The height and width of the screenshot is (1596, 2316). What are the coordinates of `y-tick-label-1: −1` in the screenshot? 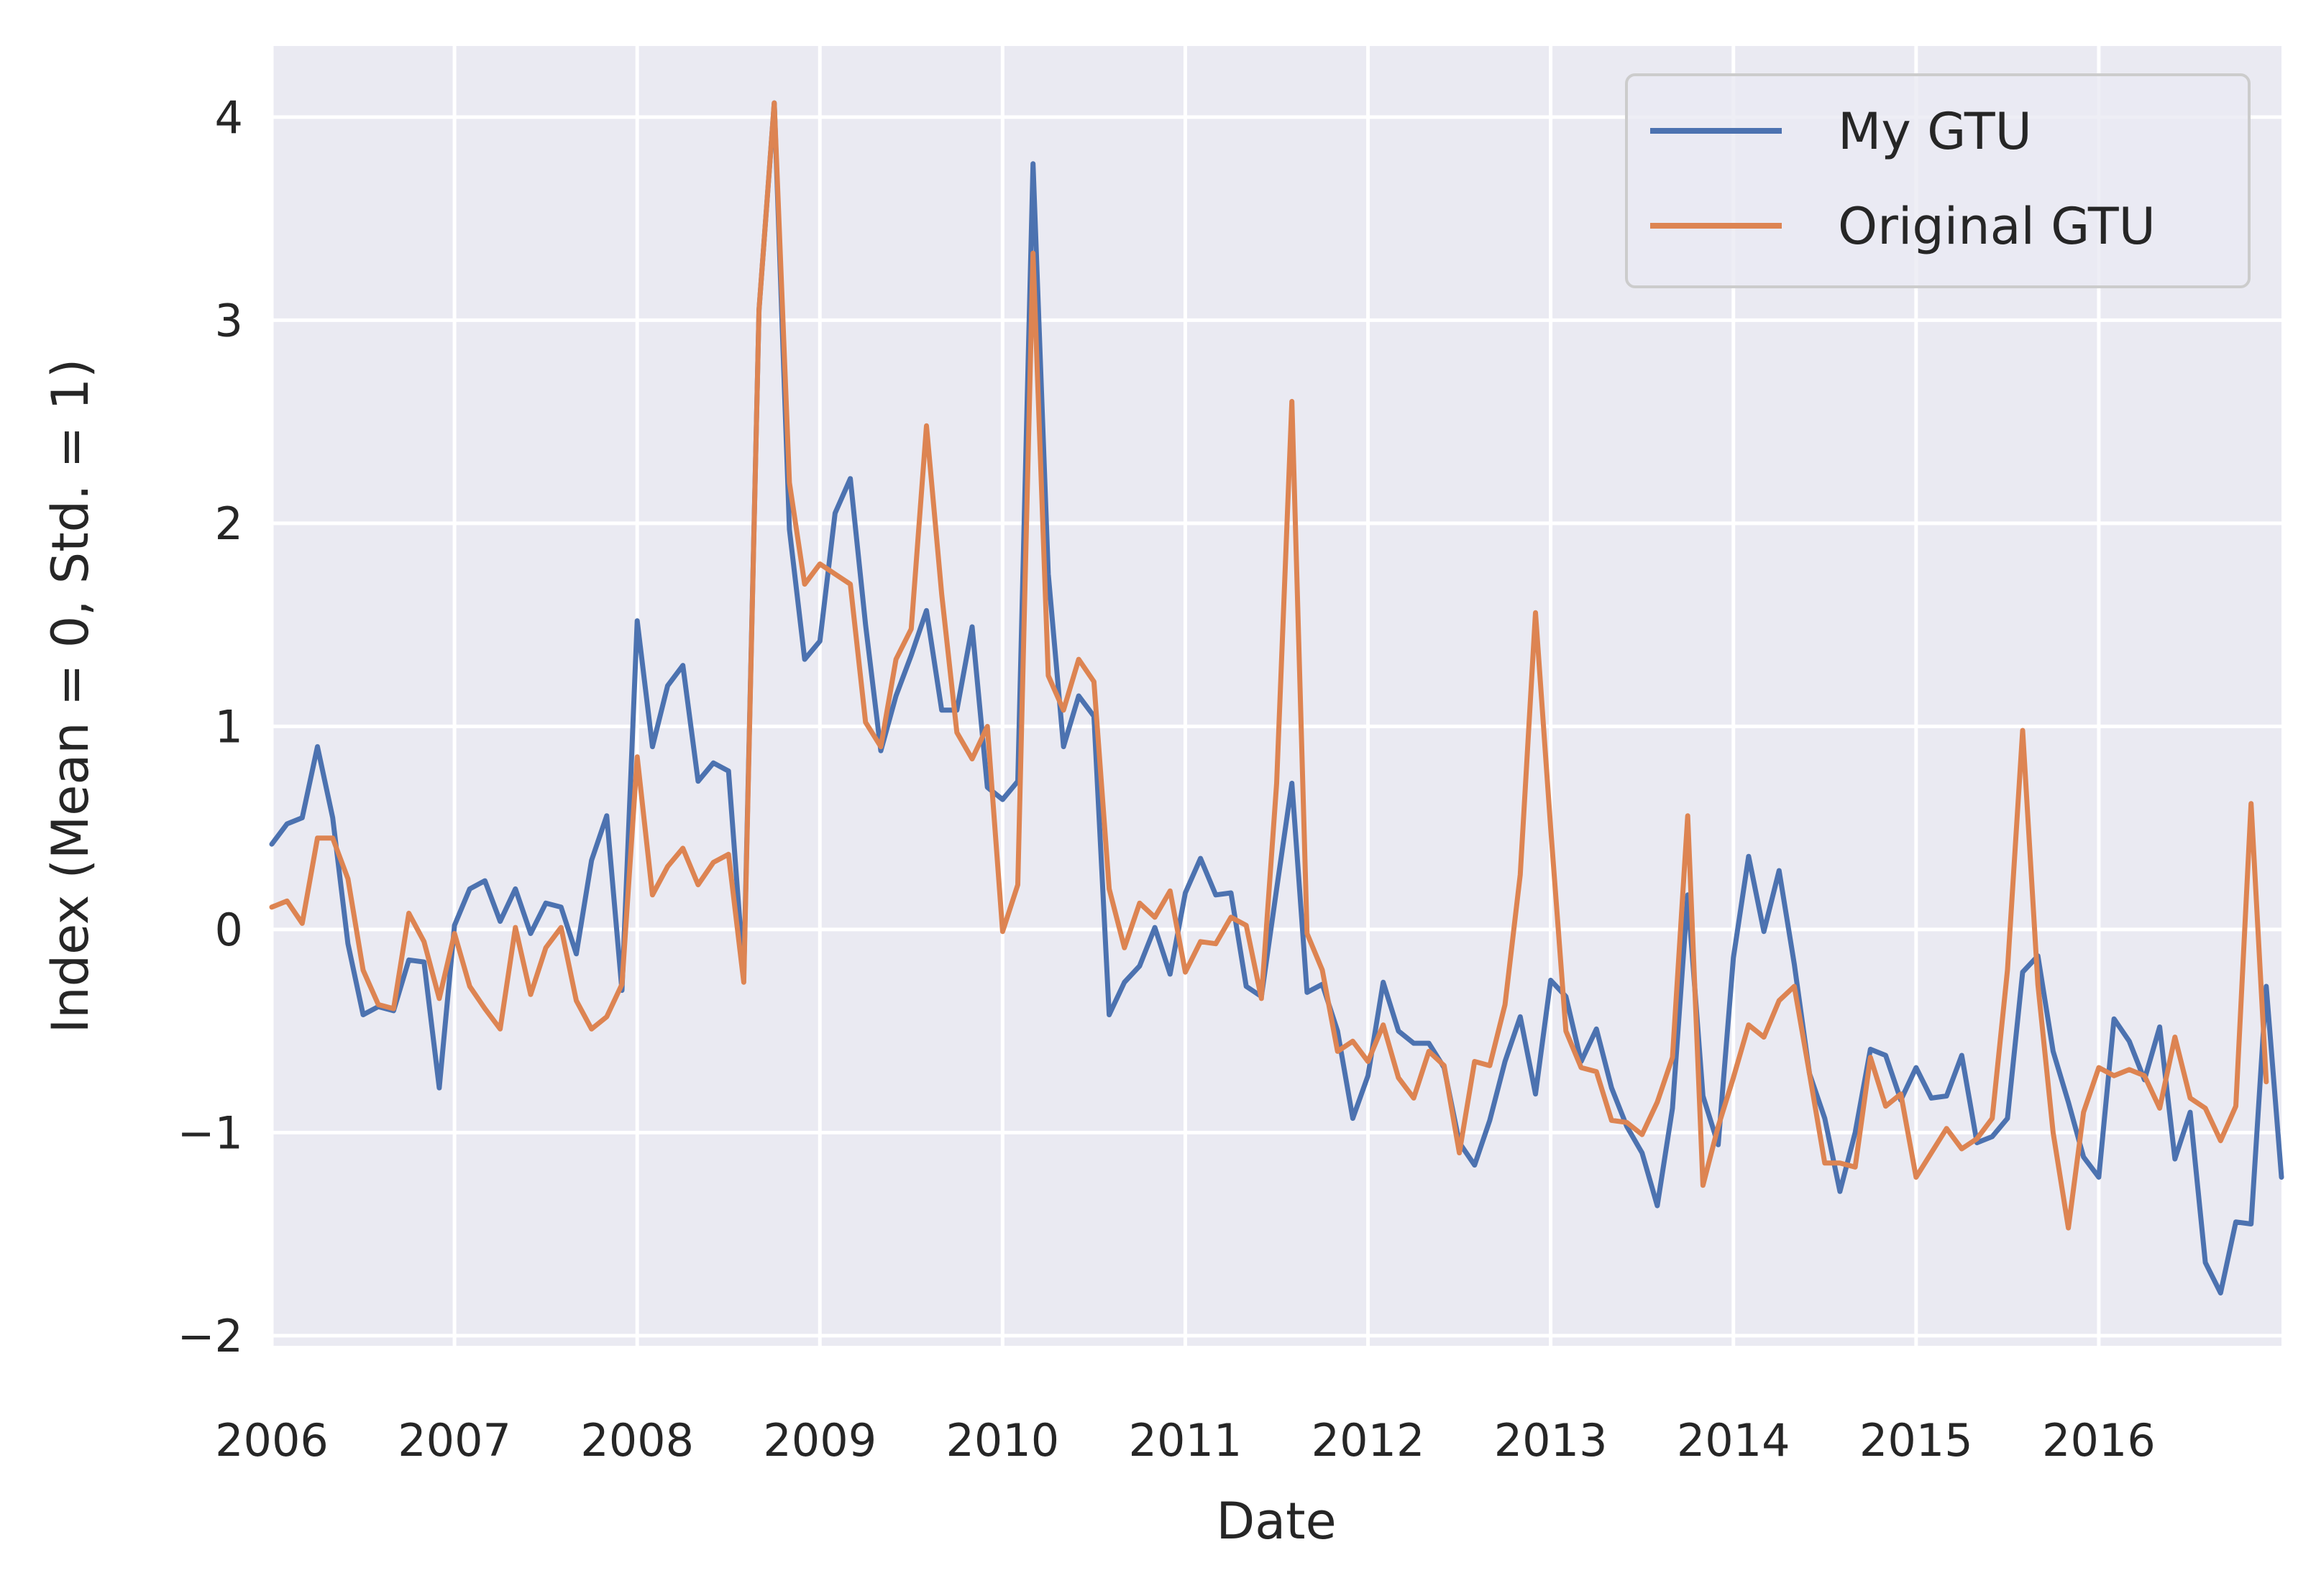 It's located at (210, 1132).